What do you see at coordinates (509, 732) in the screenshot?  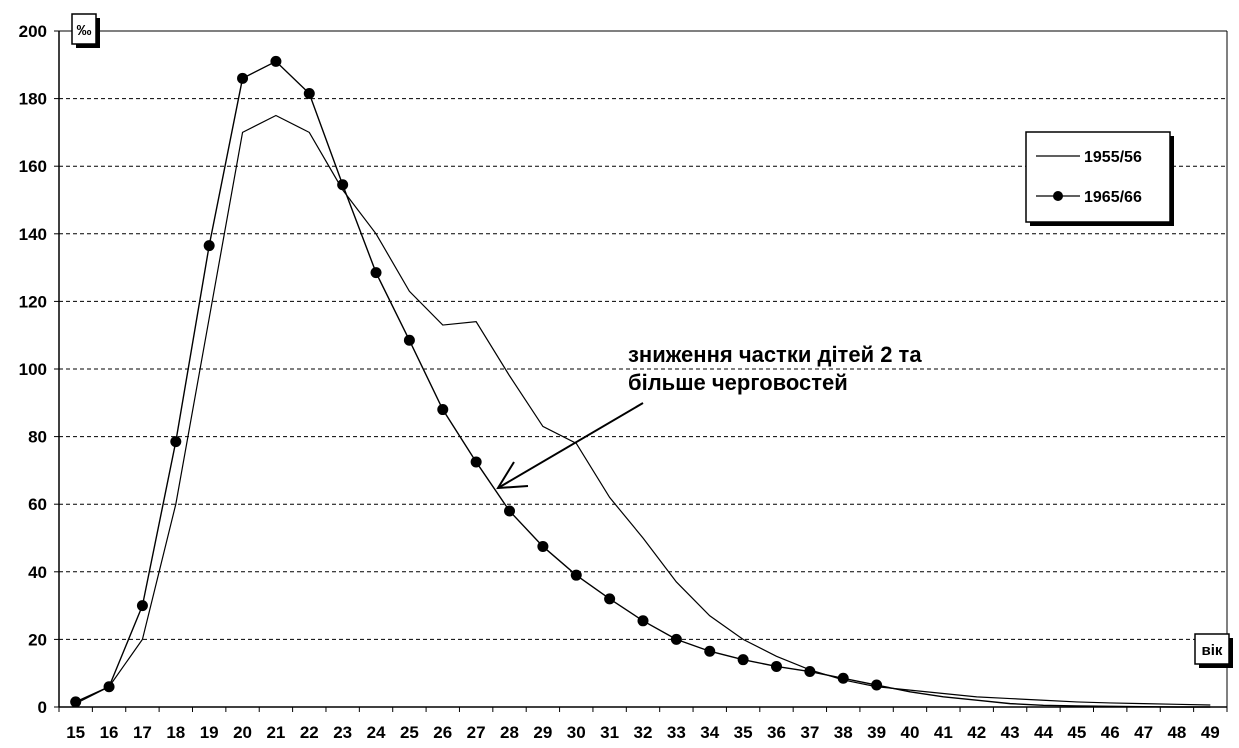 I see `x-tick-label: 28` at bounding box center [509, 732].